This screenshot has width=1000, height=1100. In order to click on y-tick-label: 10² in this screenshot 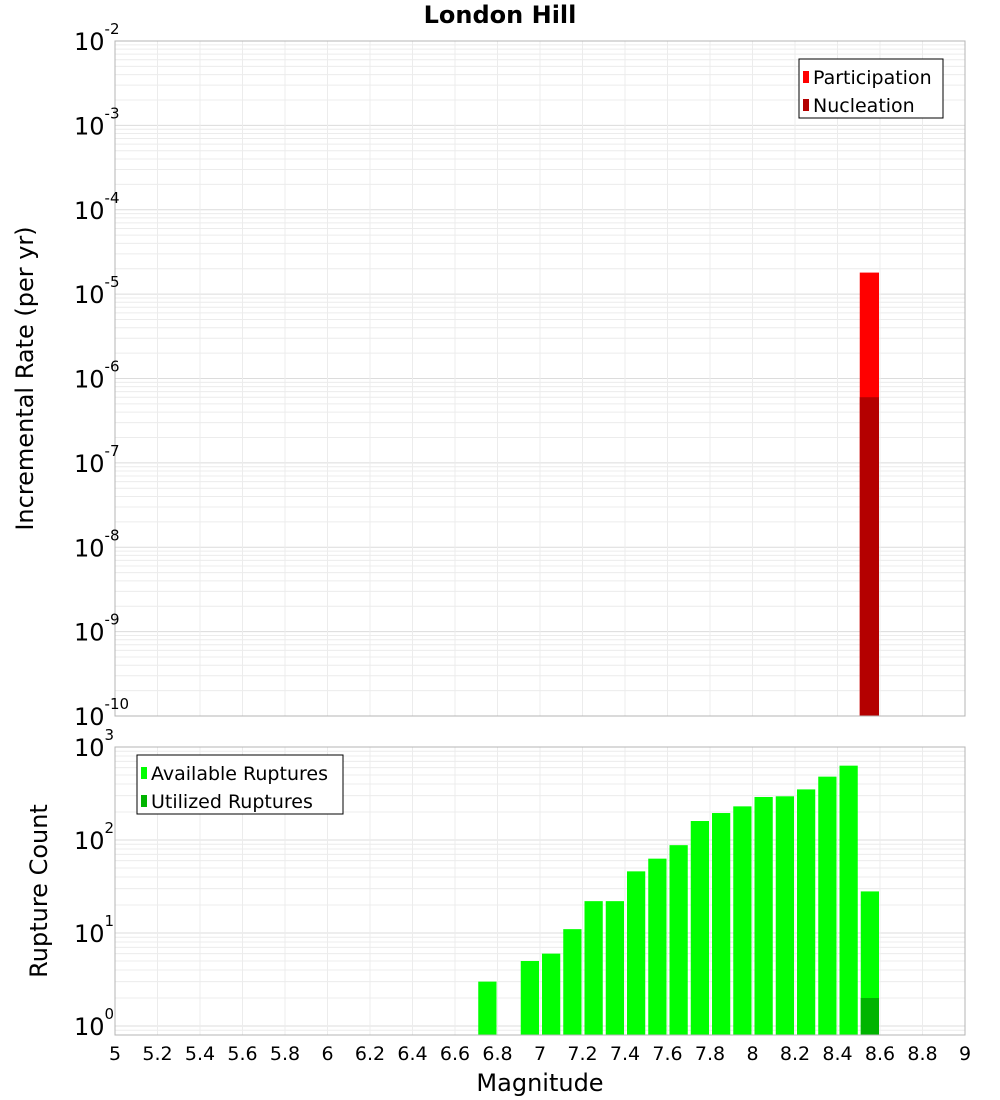, I will do `click(94, 837)`.